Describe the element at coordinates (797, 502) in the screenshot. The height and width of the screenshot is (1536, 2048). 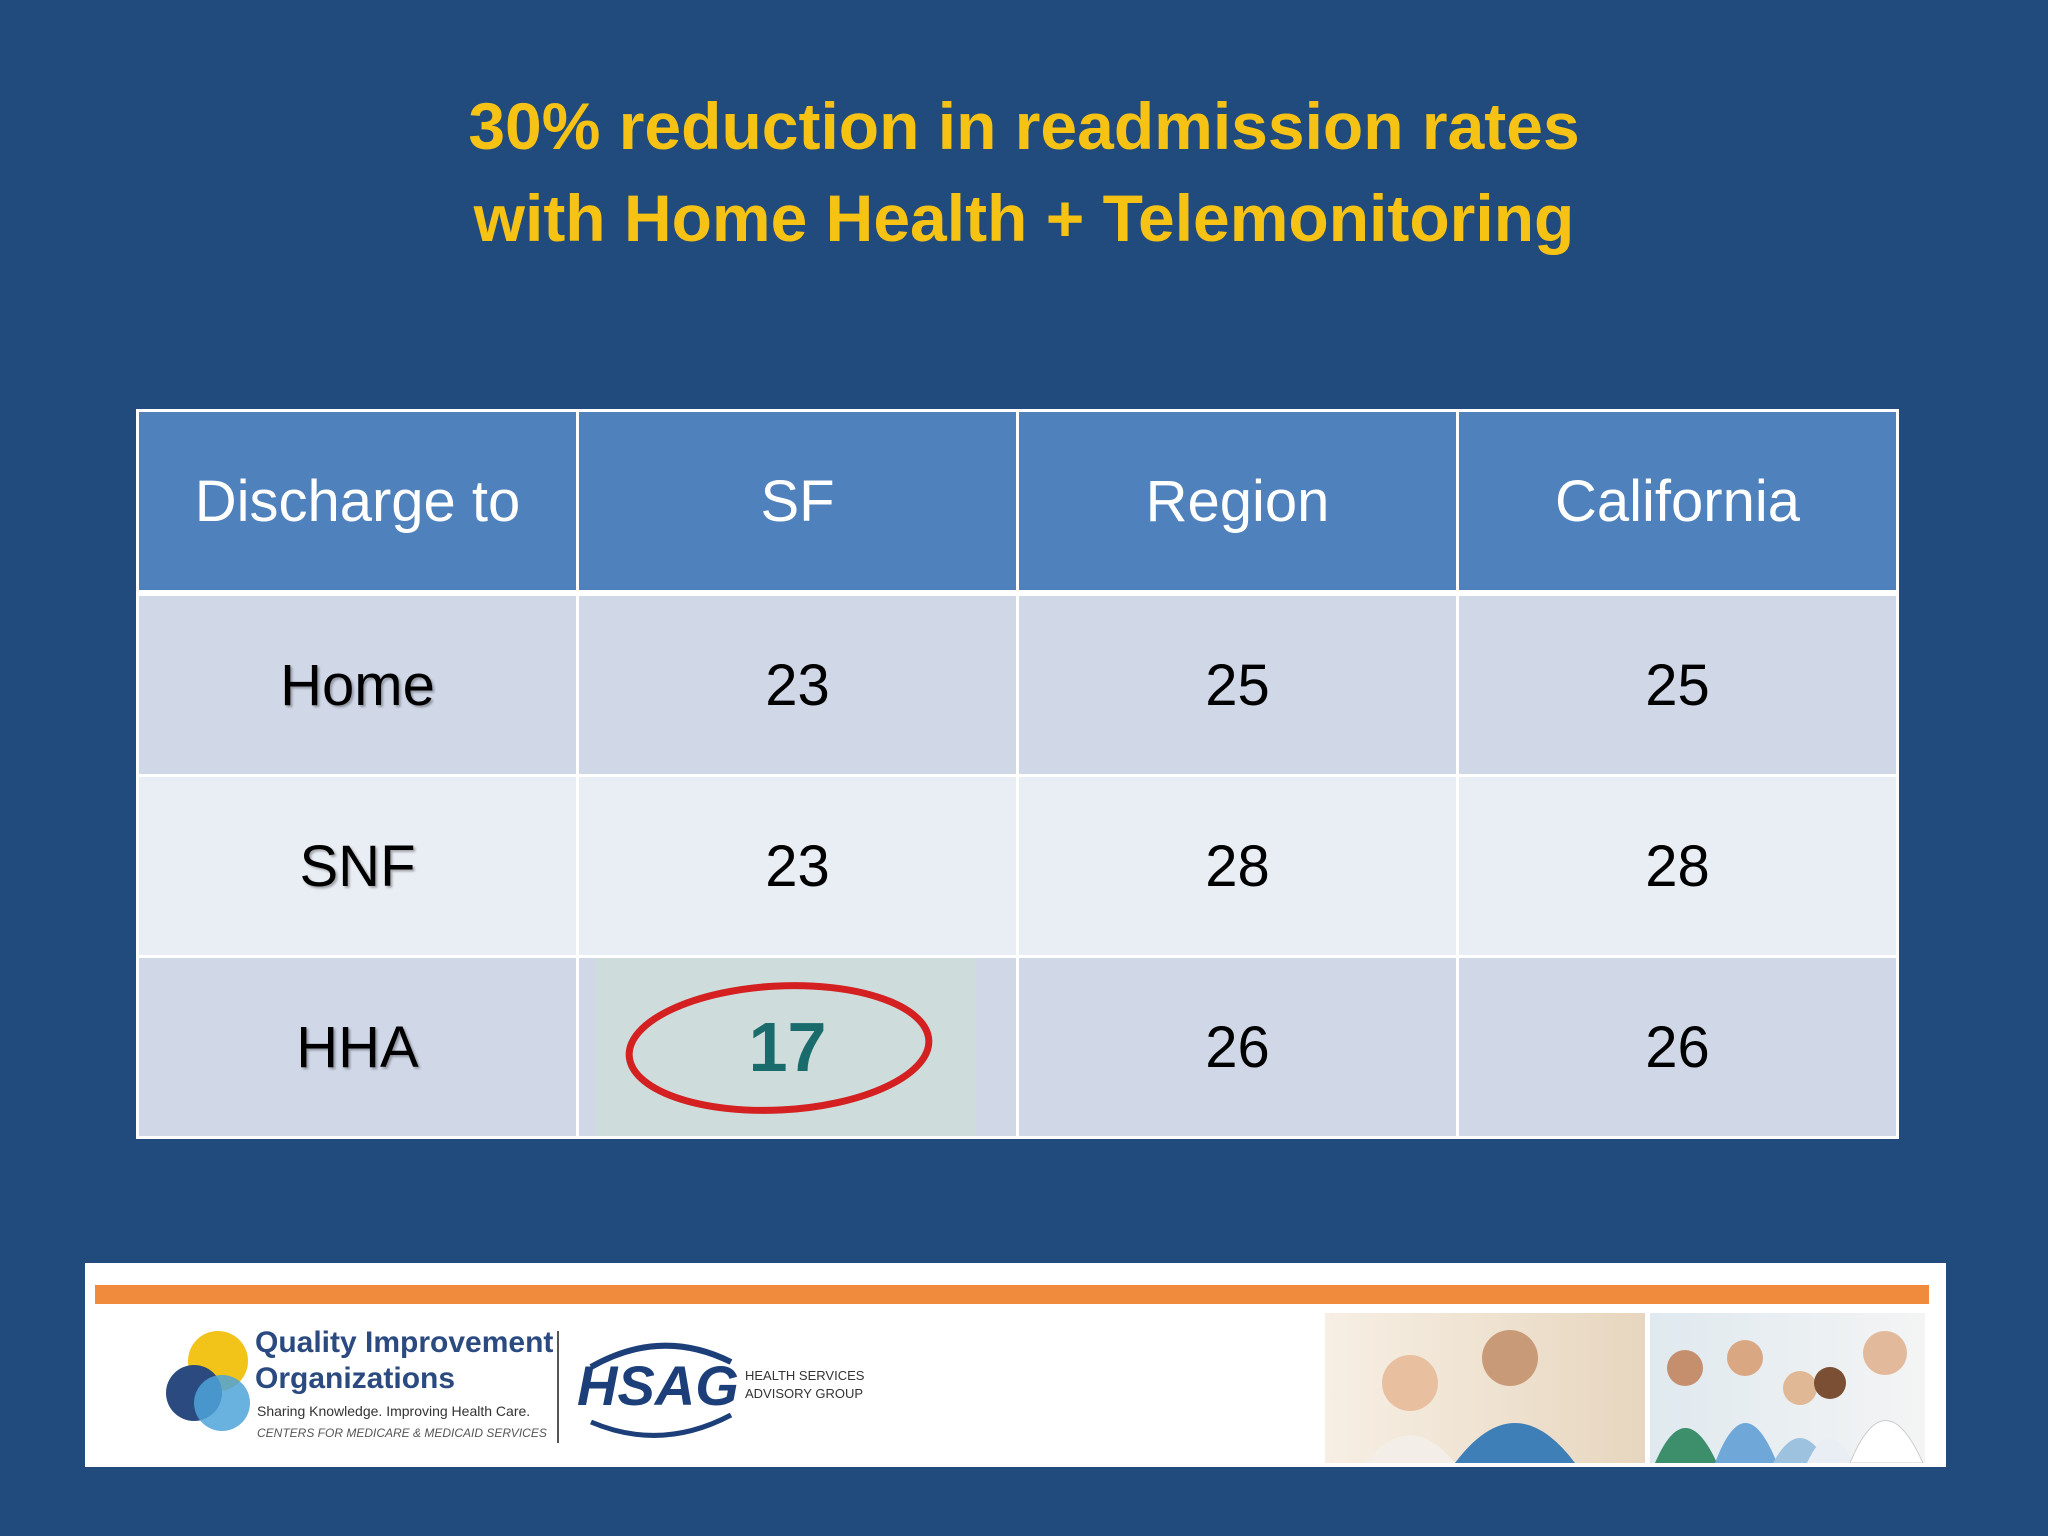
I see `column-header: SF` at that location.